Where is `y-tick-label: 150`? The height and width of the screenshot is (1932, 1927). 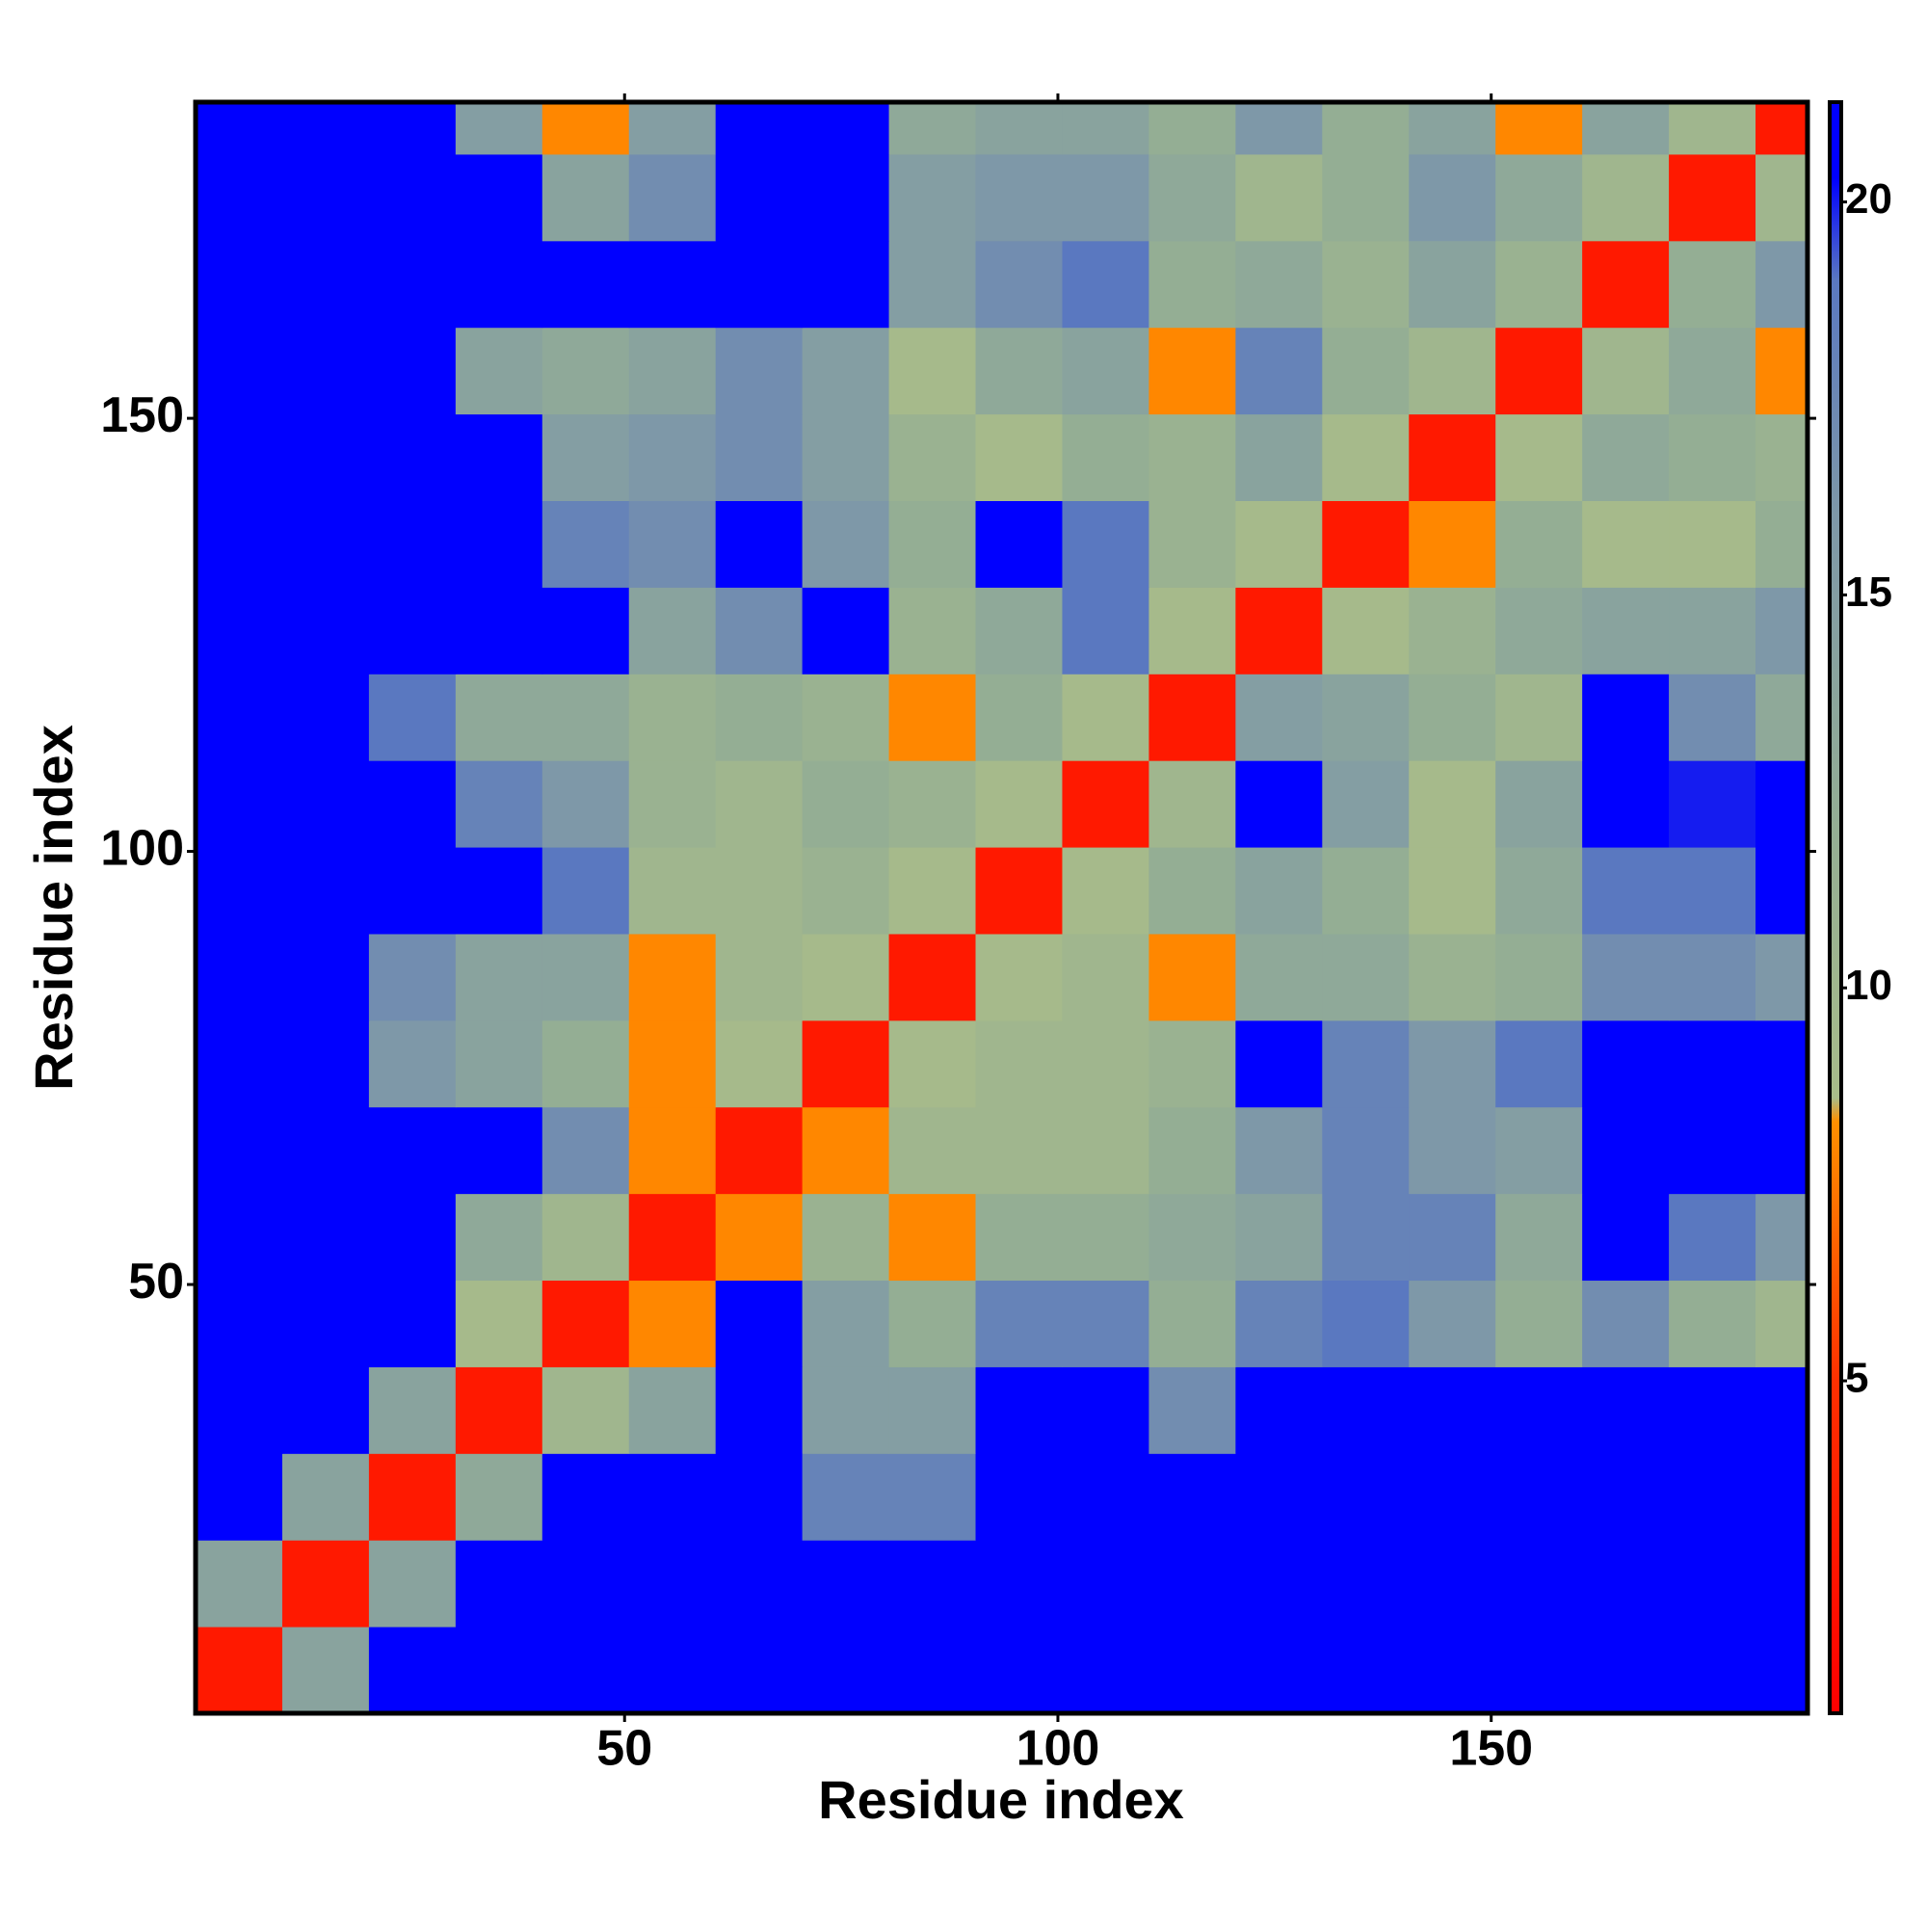 y-tick-label: 150 is located at coordinates (142, 415).